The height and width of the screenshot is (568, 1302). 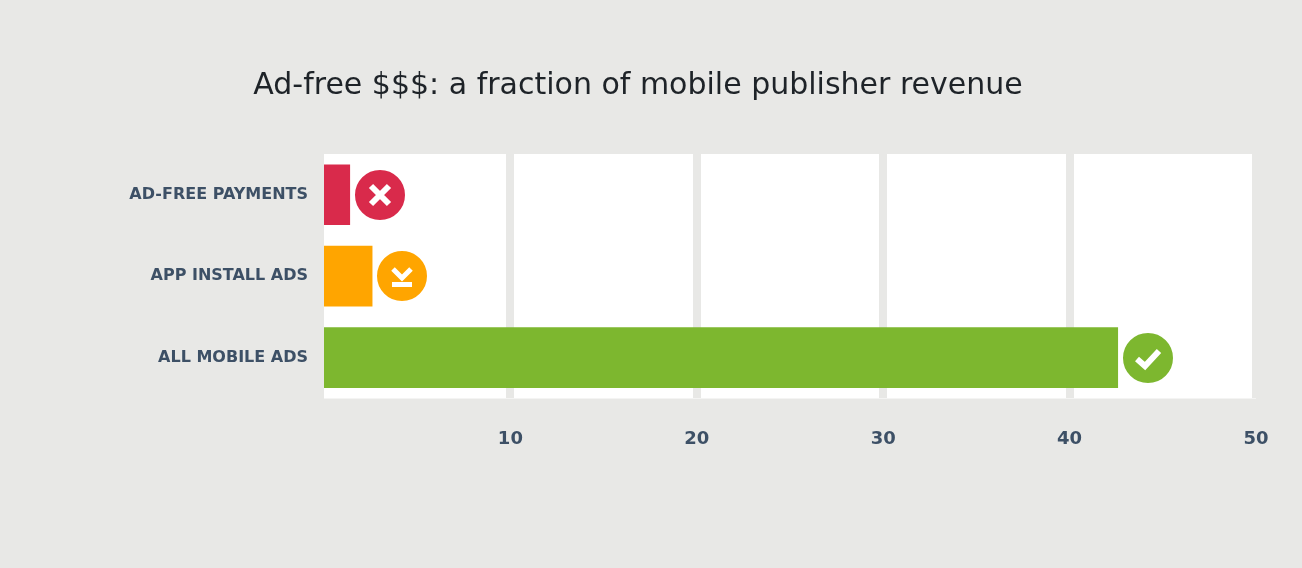 I want to click on x-tick-label: 10, so click(x=510, y=437).